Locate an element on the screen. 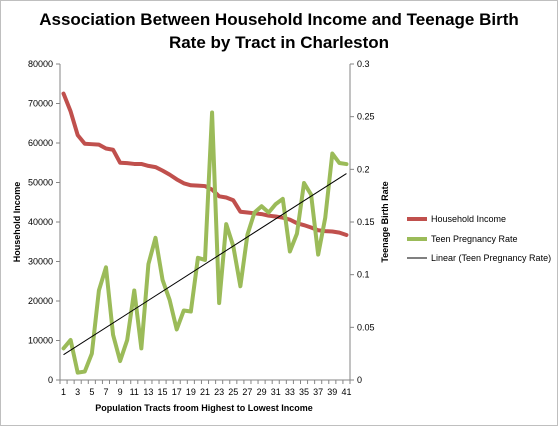  x-tick-label: 27 is located at coordinates (247, 392).